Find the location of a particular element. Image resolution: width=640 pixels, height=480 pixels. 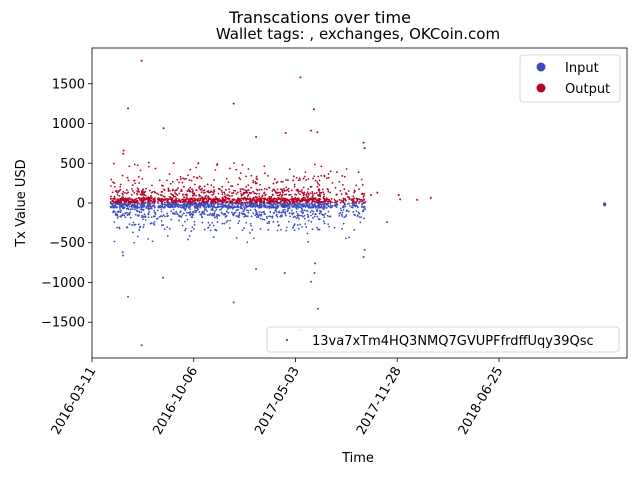

x-tick-label: 2017-05-03 is located at coordinates (277, 401).